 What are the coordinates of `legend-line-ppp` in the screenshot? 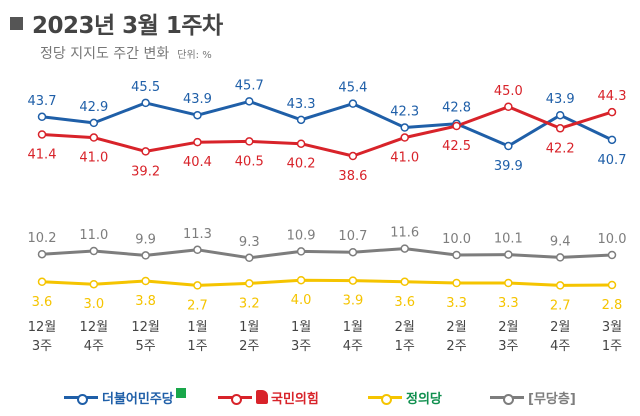 It's located at (235, 399).